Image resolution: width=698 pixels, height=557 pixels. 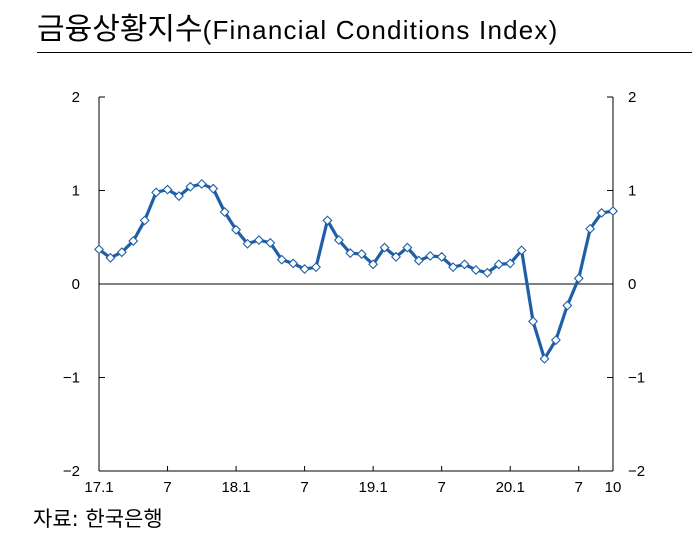 What do you see at coordinates (636, 378) in the screenshot?
I see `y-tick-label-right: −1` at bounding box center [636, 378].